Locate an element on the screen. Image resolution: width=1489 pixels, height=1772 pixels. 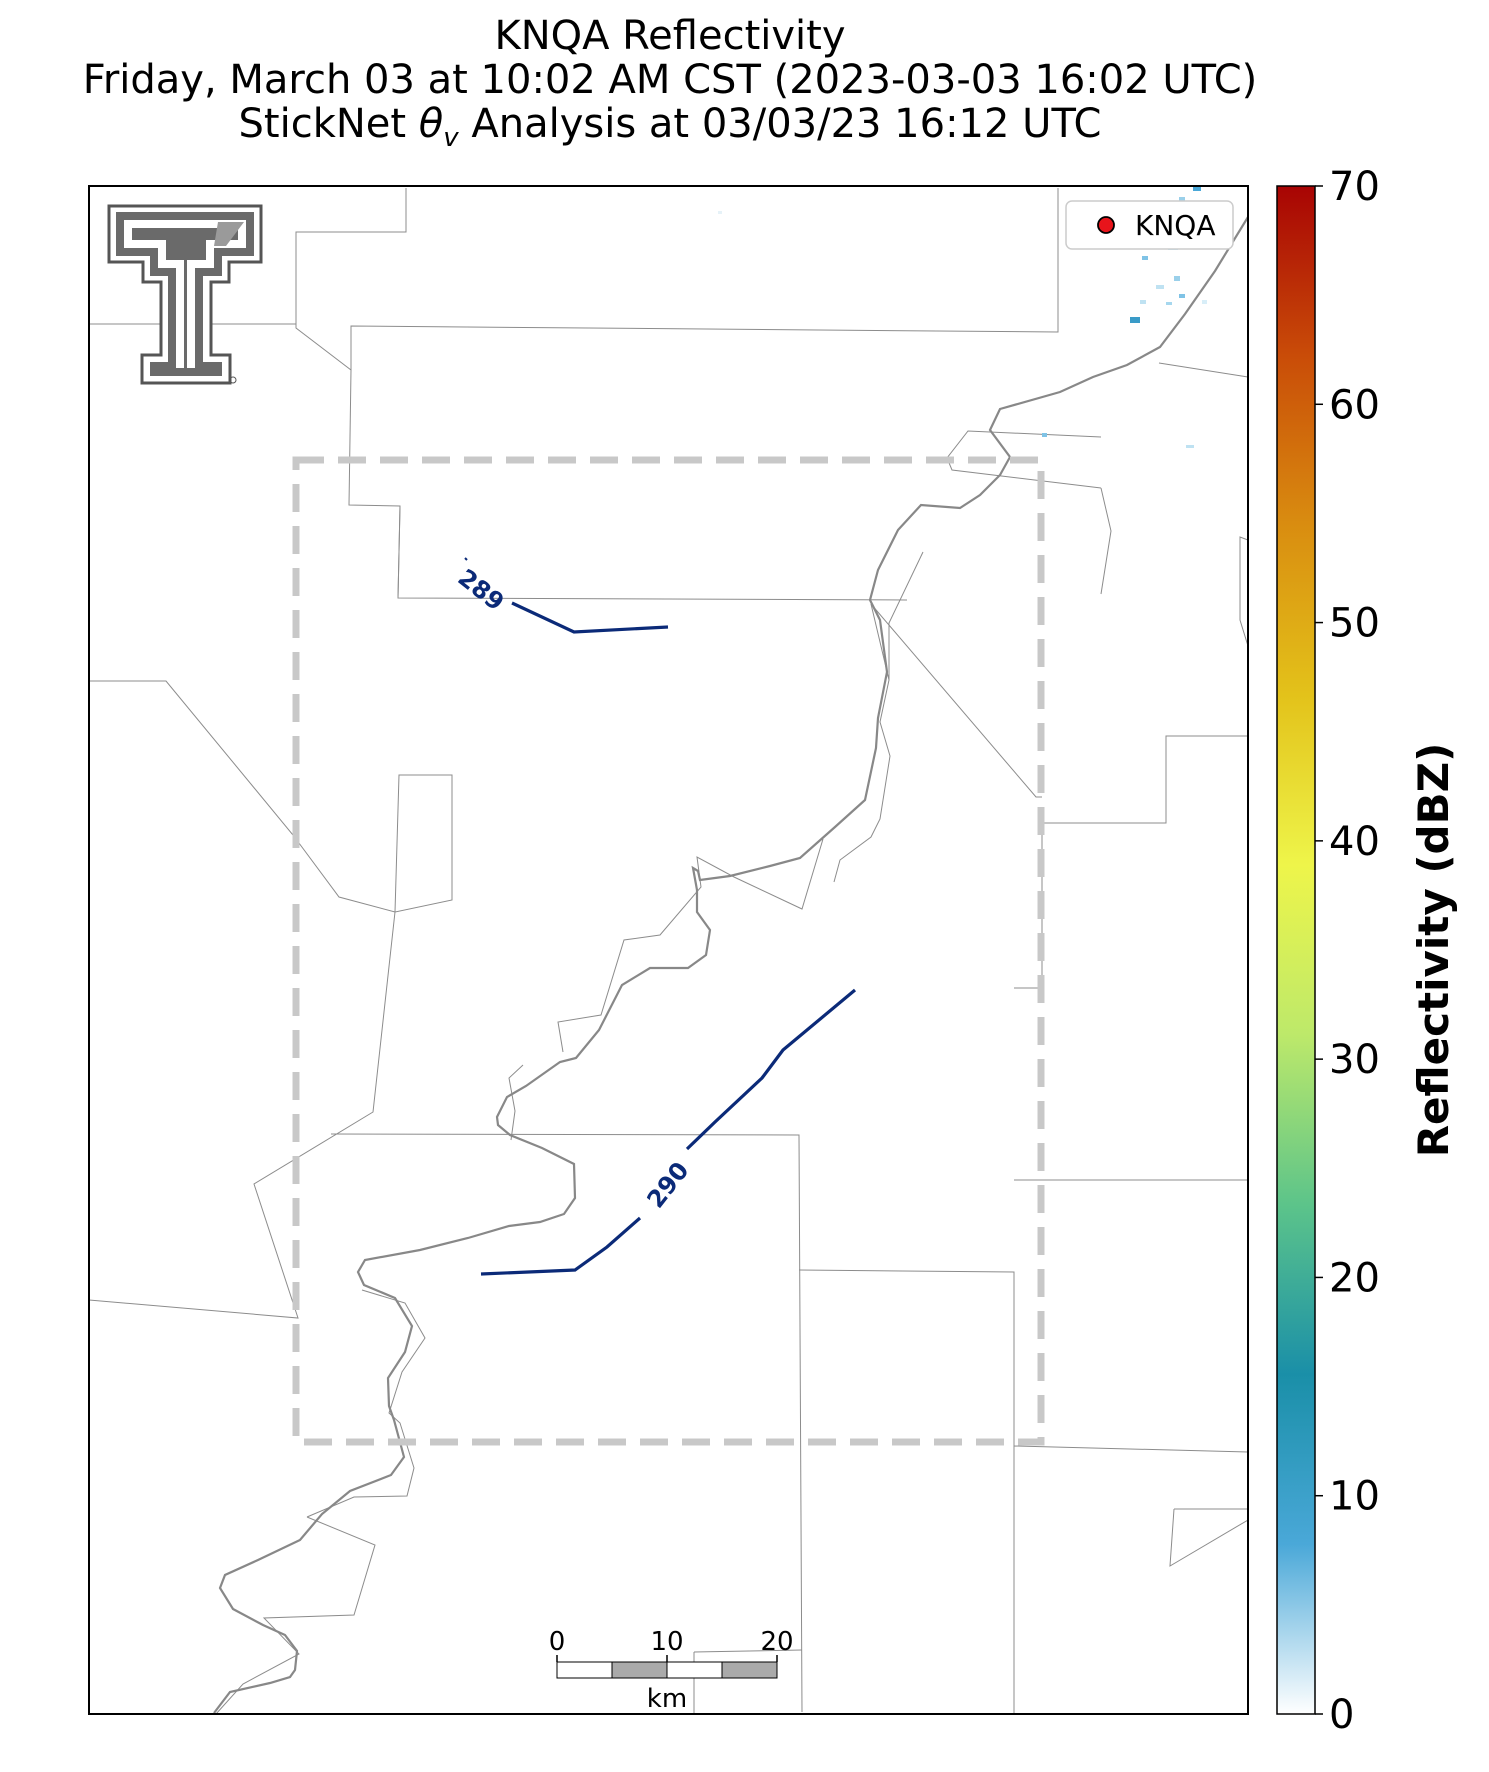
colorbar: 0 10 20 30 40 50 60 70 Reflectivity (dBZ) is located at coordinates (1367, 951).